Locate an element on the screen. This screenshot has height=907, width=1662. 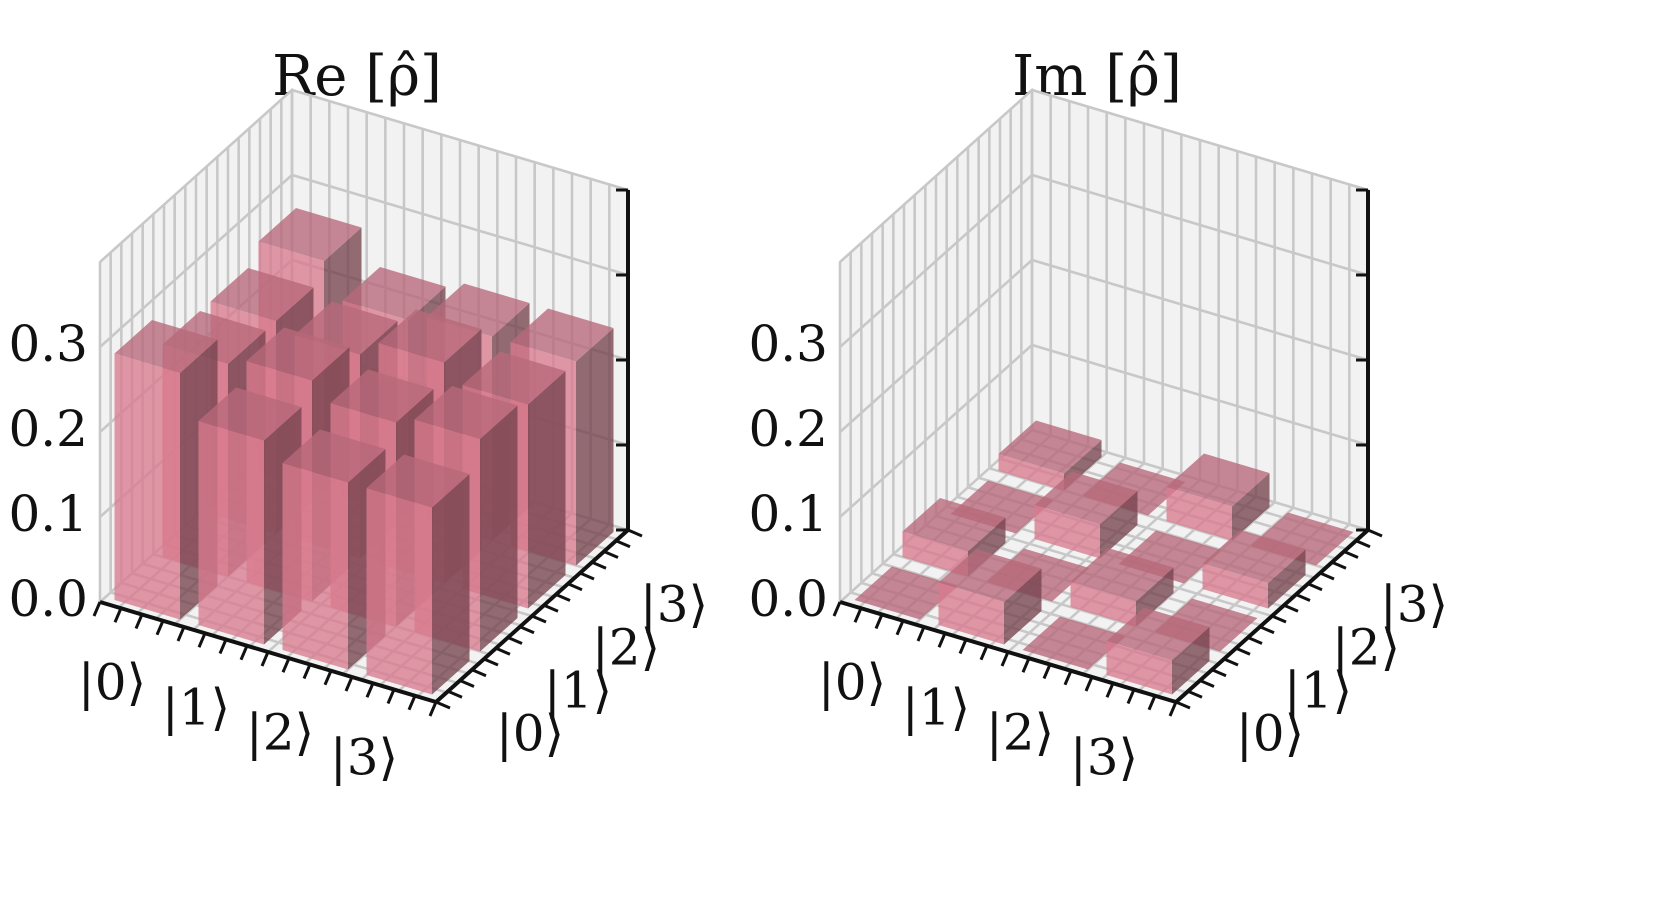
row-label: |2⟩ is located at coordinates (280, 733).